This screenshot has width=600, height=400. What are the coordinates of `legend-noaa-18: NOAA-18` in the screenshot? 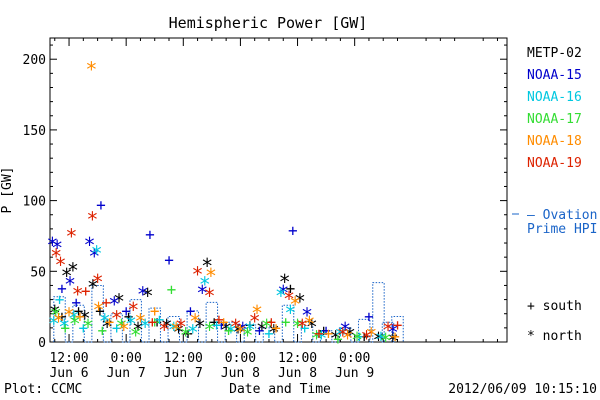 It's located at (554, 141).